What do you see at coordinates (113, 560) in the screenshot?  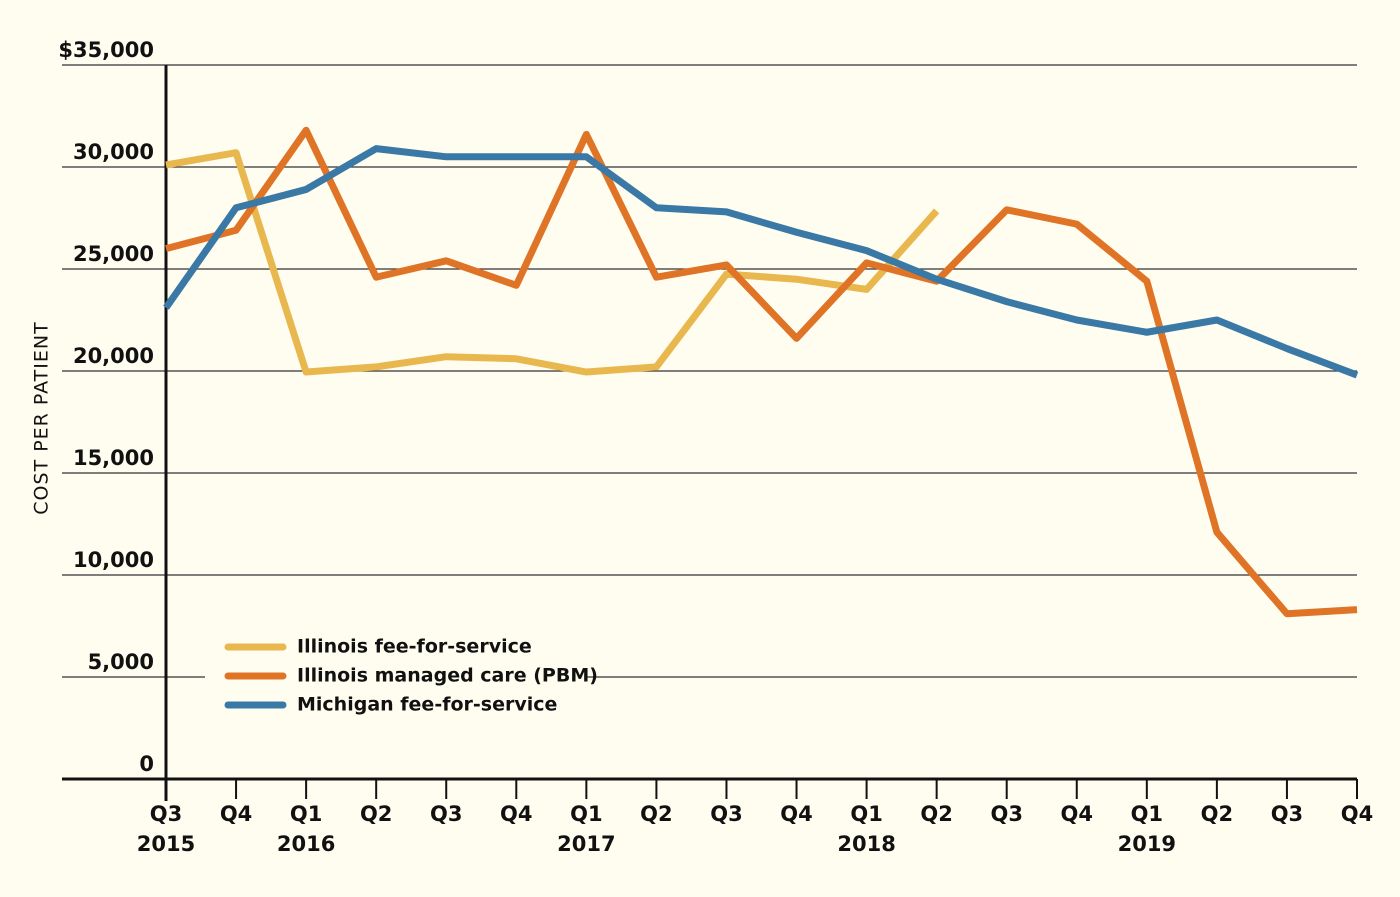 I see `y-tick-label: 10,000` at bounding box center [113, 560].